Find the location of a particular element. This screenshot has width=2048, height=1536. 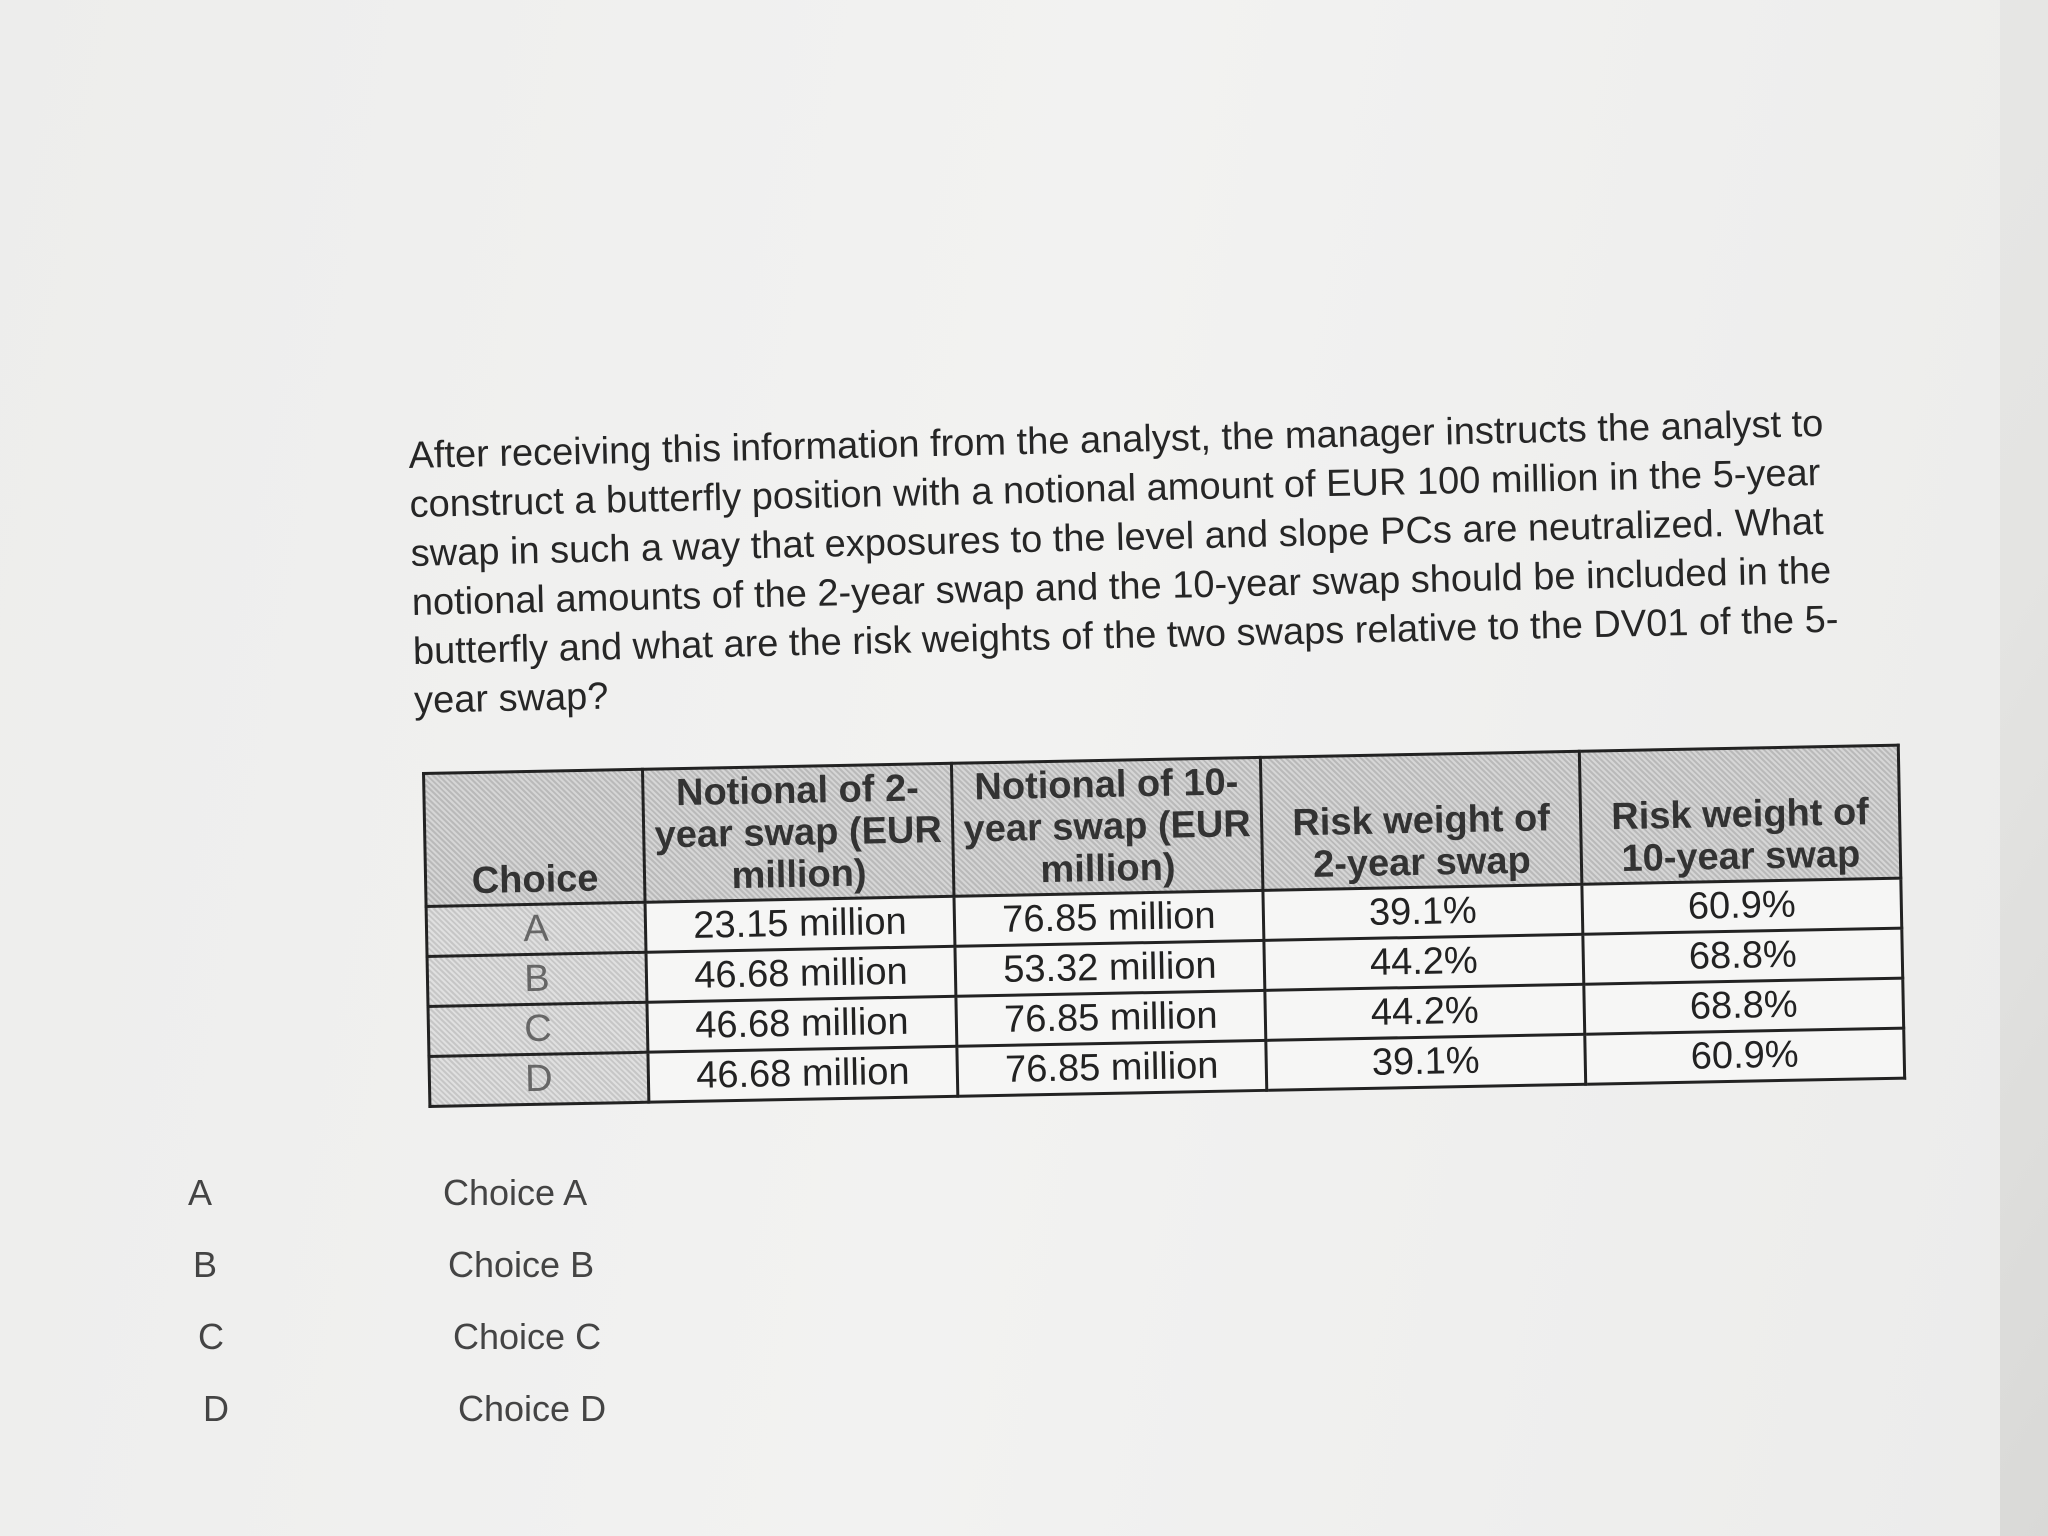

cell-choice: A is located at coordinates (536, 929).